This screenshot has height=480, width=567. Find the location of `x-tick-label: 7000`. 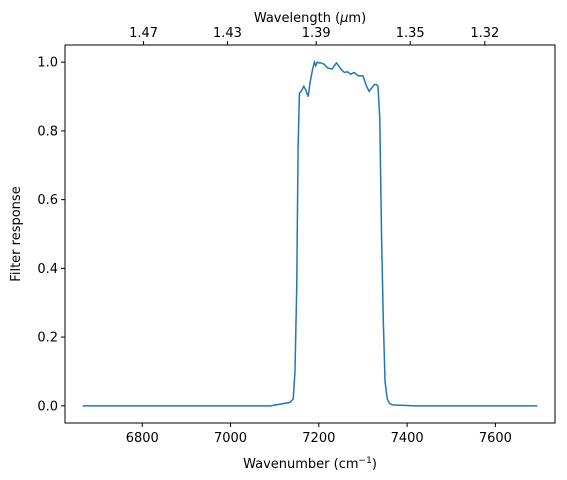

x-tick-label: 7000 is located at coordinates (230, 438).